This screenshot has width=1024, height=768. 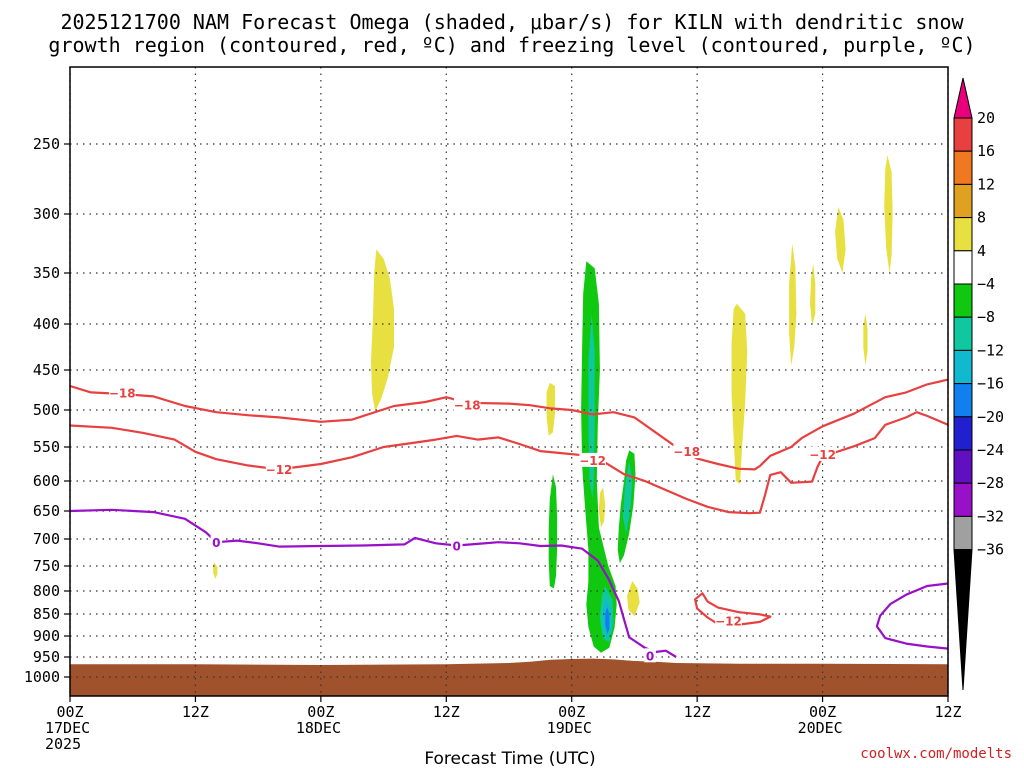 What do you see at coordinates (990, 450) in the screenshot?
I see `colorbar-label-10: −24` at bounding box center [990, 450].